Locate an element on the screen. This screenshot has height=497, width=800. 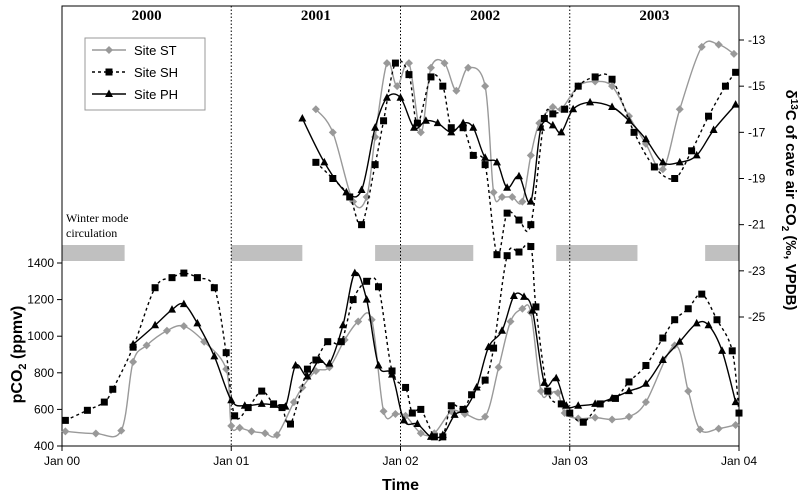
legend-label: Site PH is located at coordinates (156, 94).